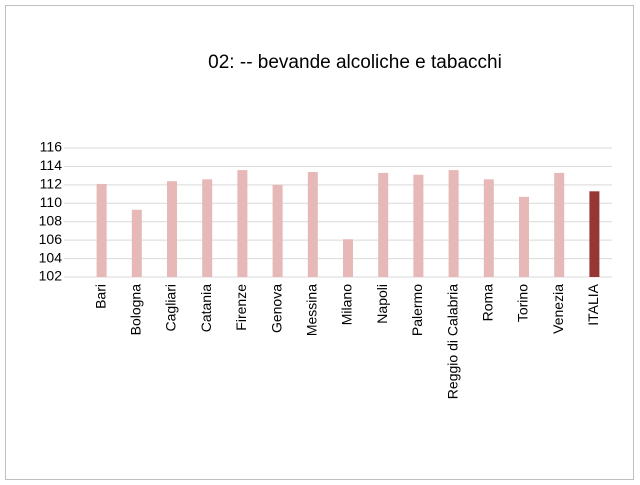  Describe the element at coordinates (276, 308) in the screenshot. I see `x-tick-label: Genova` at that location.